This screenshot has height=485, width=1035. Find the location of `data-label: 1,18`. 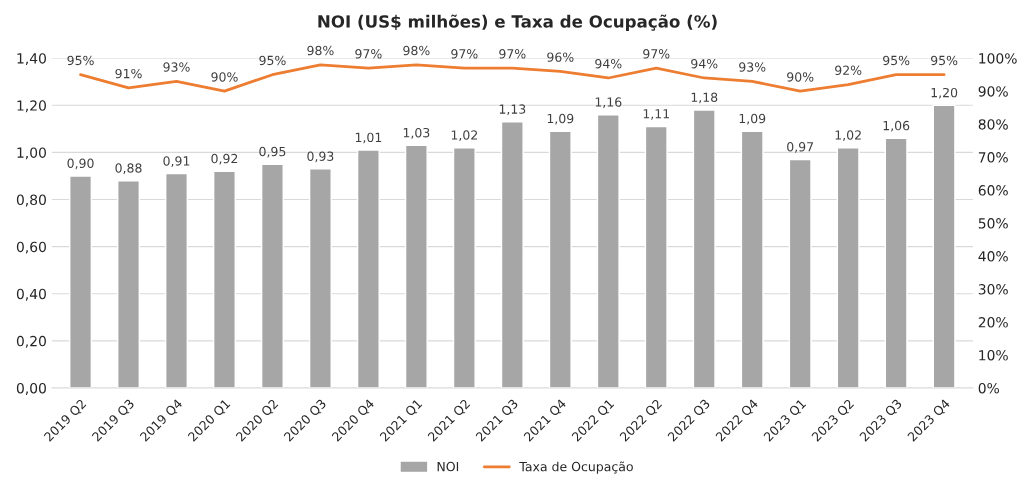

data-label: 1,18 is located at coordinates (704, 98).